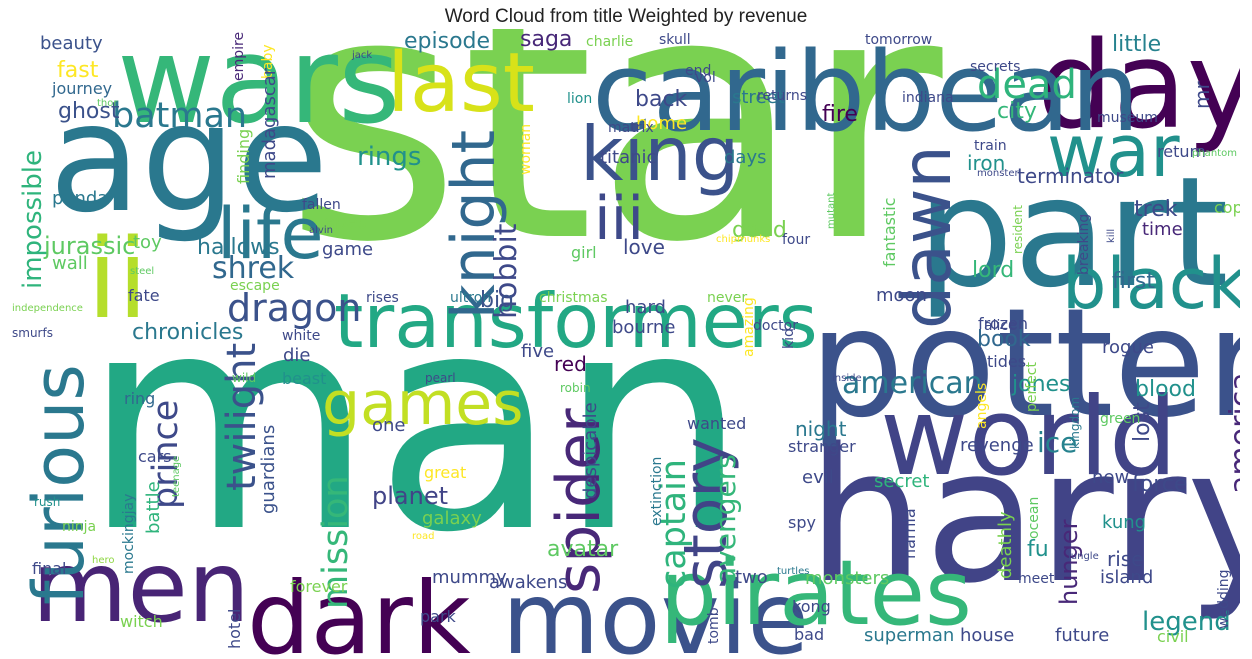 This screenshot has width=1252, height=659. What do you see at coordinates (253, 268) in the screenshot?
I see `cloud-word-shrek: shrek` at bounding box center [253, 268].